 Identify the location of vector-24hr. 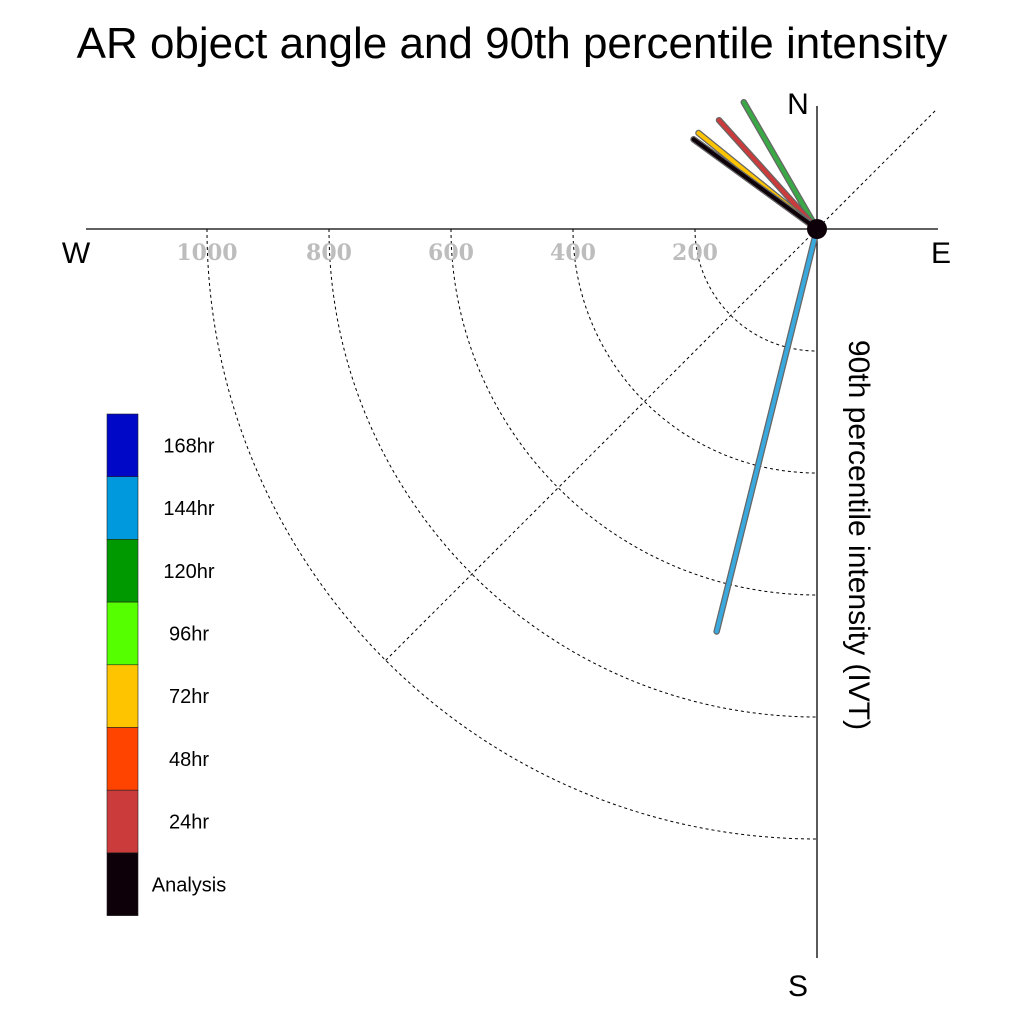
(768, 174).